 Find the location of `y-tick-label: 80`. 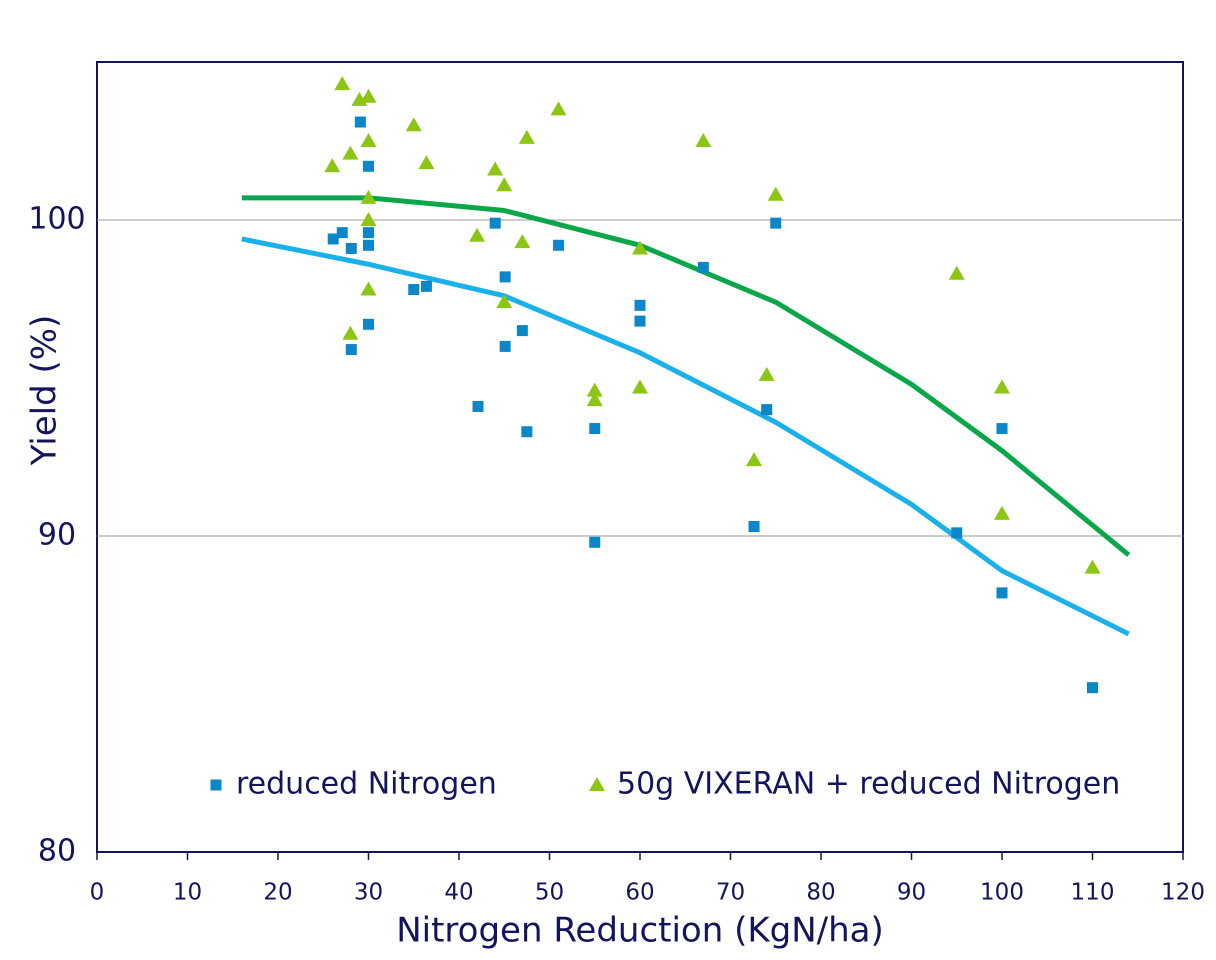

y-tick-label: 80 is located at coordinates (57, 851).